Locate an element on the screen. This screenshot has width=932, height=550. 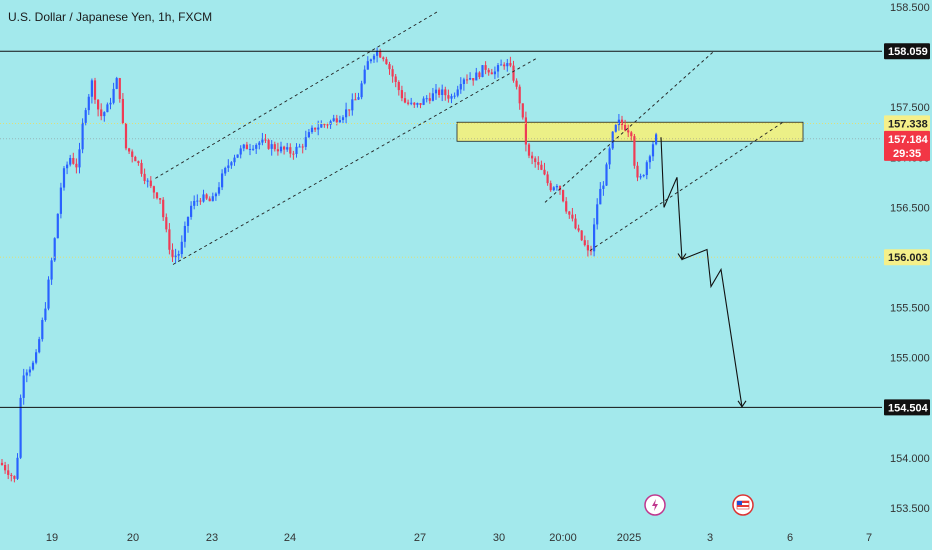
x-tick-label: 20:00 is located at coordinates (563, 538).